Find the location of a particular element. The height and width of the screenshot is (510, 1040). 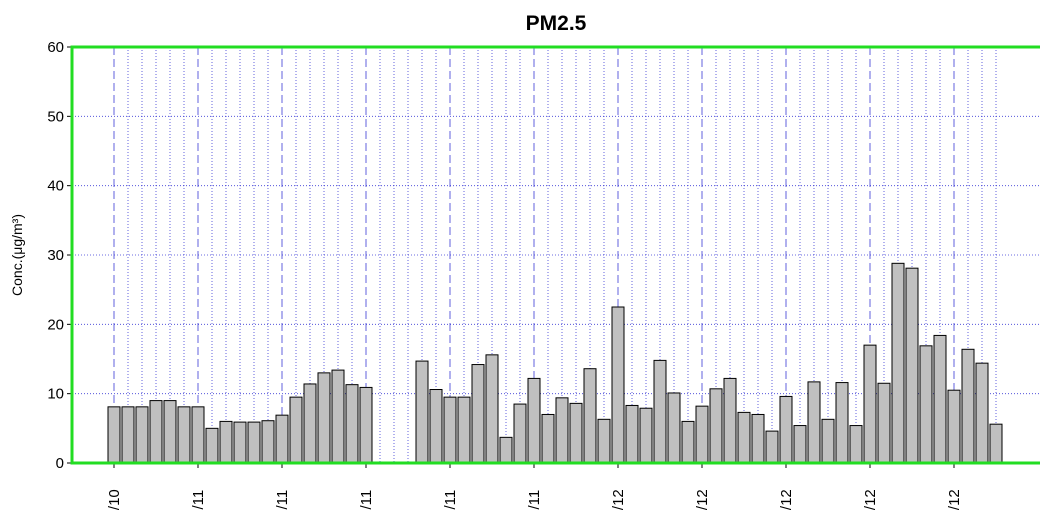

x-tick-label: 19/12 is located at coordinates (870, 499).